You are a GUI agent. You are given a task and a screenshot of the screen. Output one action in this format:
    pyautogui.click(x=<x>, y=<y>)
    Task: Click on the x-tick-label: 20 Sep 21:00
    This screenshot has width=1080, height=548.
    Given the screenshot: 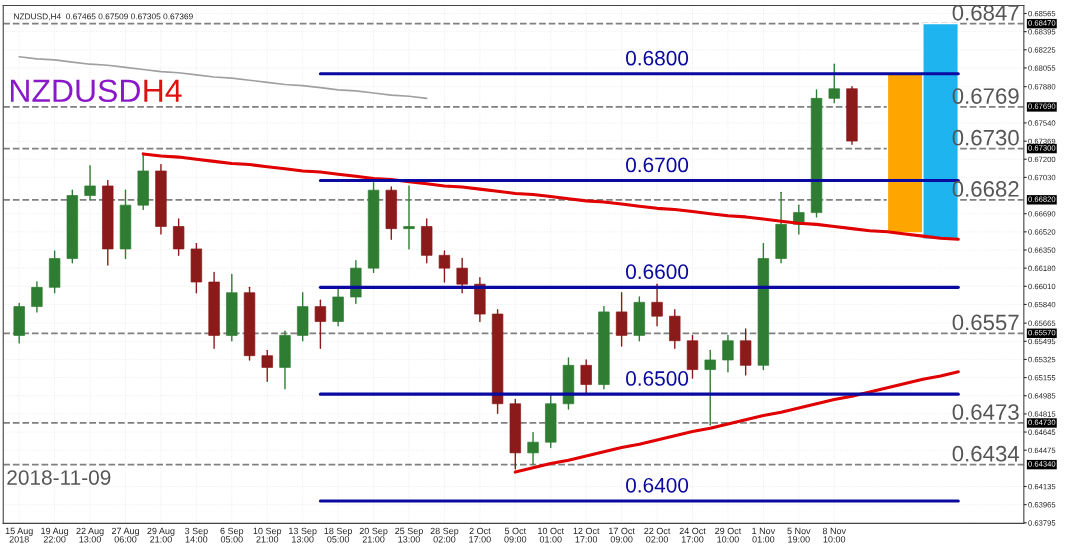 What is the action you would take?
    pyautogui.click(x=373, y=535)
    